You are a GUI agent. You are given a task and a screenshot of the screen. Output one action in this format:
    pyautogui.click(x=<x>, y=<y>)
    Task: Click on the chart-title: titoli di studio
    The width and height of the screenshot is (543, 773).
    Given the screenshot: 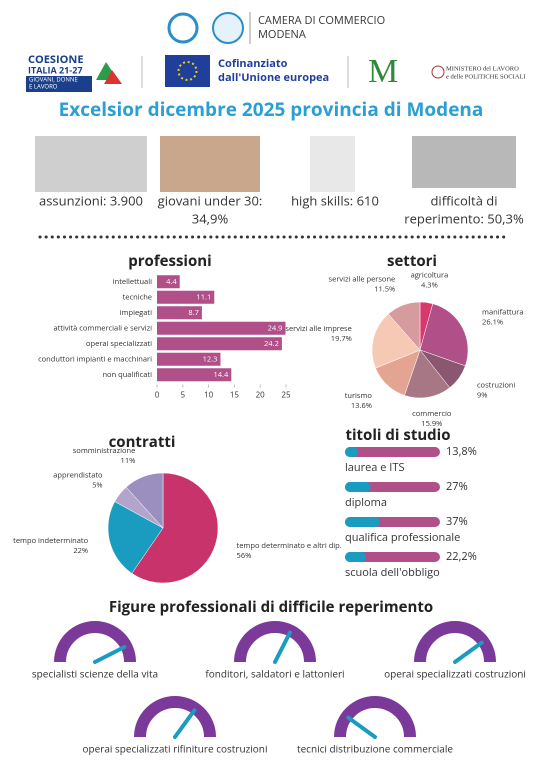 What is the action you would take?
    pyautogui.click(x=397, y=435)
    